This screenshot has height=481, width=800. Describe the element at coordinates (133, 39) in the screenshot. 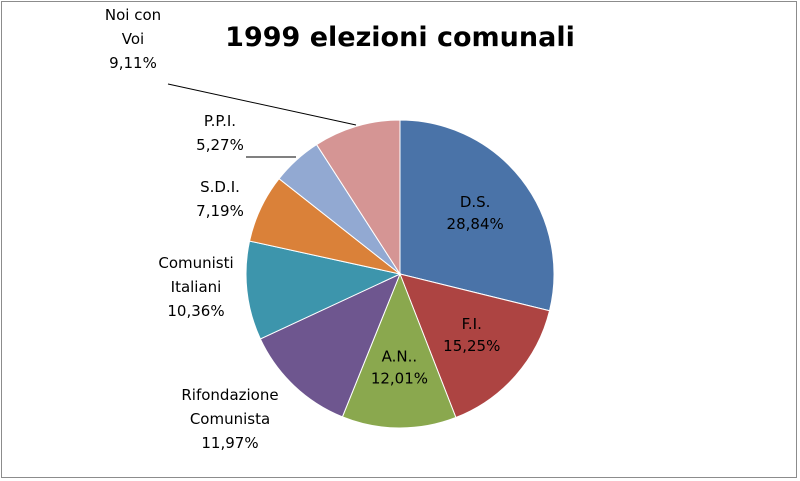

I see `slice-label: Noi con Voi 9,11%` at that location.